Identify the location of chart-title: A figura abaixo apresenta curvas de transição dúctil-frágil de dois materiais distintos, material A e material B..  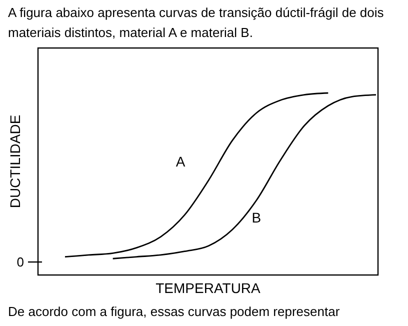
(196, 22).